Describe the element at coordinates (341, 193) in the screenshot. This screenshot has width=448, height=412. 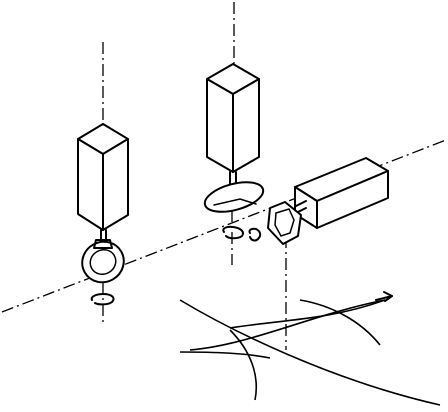
I see `right-spindle-housing` at that location.